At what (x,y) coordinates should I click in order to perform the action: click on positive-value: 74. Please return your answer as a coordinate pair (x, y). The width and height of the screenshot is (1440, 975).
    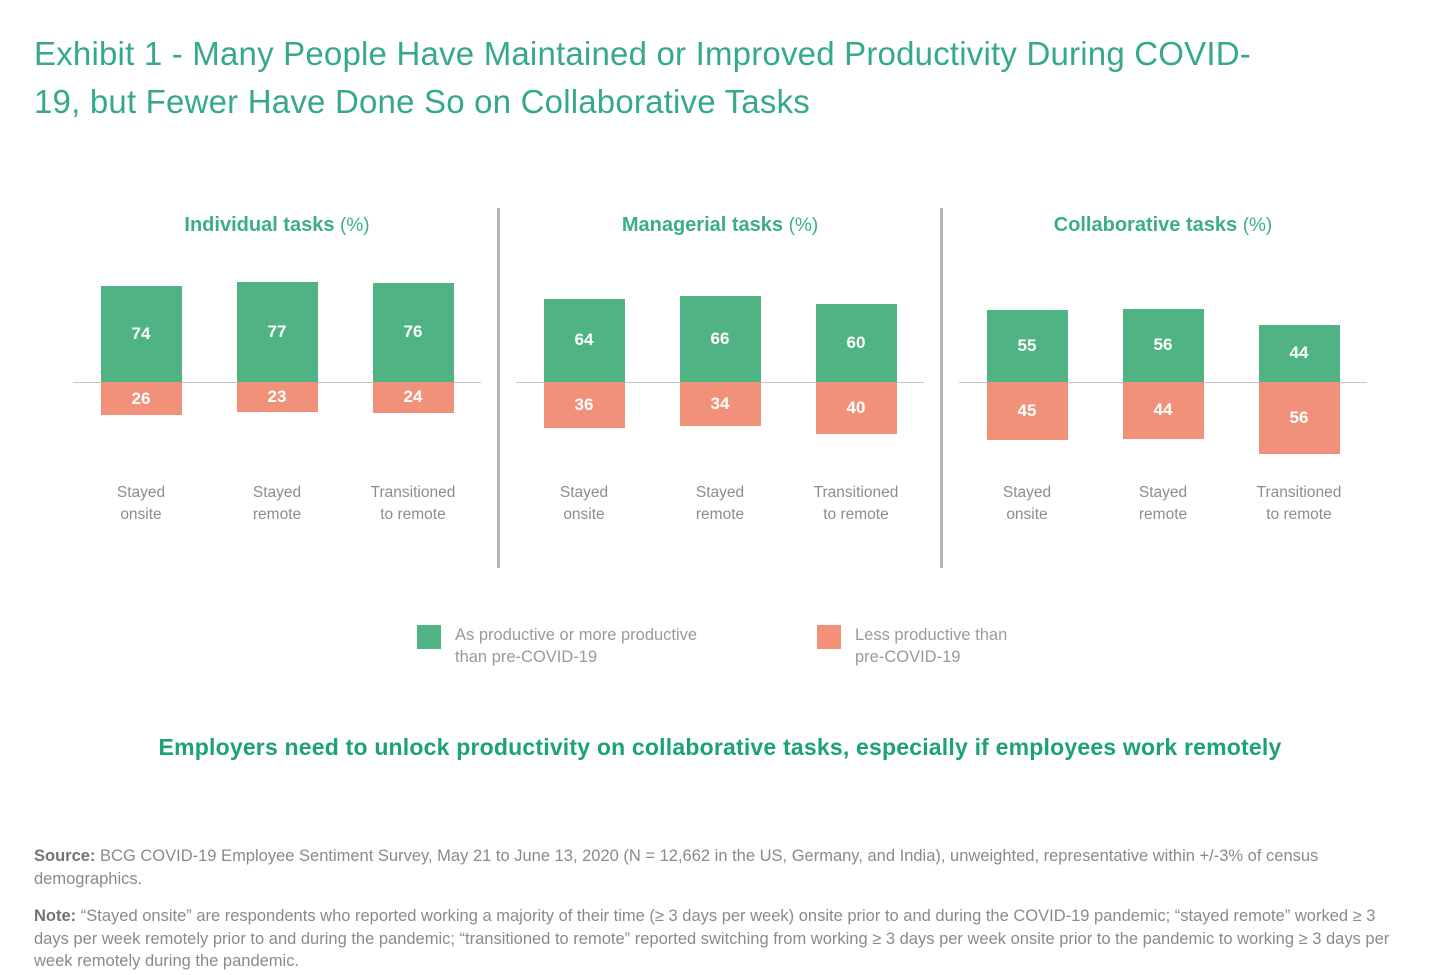
    Looking at the image, I should click on (141, 333).